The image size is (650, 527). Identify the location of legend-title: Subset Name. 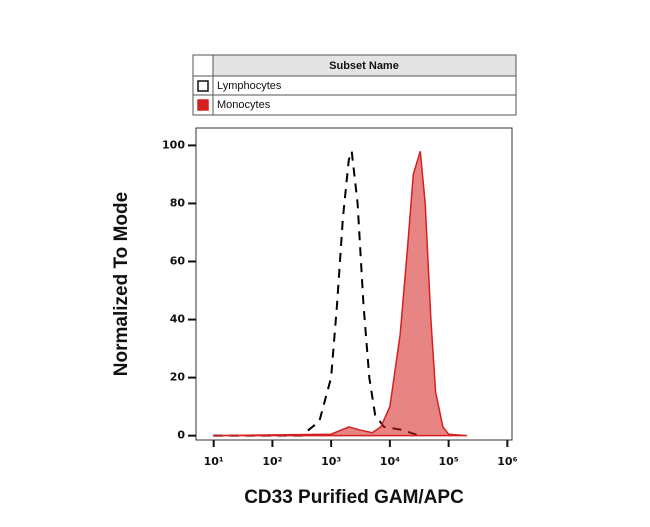
(364, 66).